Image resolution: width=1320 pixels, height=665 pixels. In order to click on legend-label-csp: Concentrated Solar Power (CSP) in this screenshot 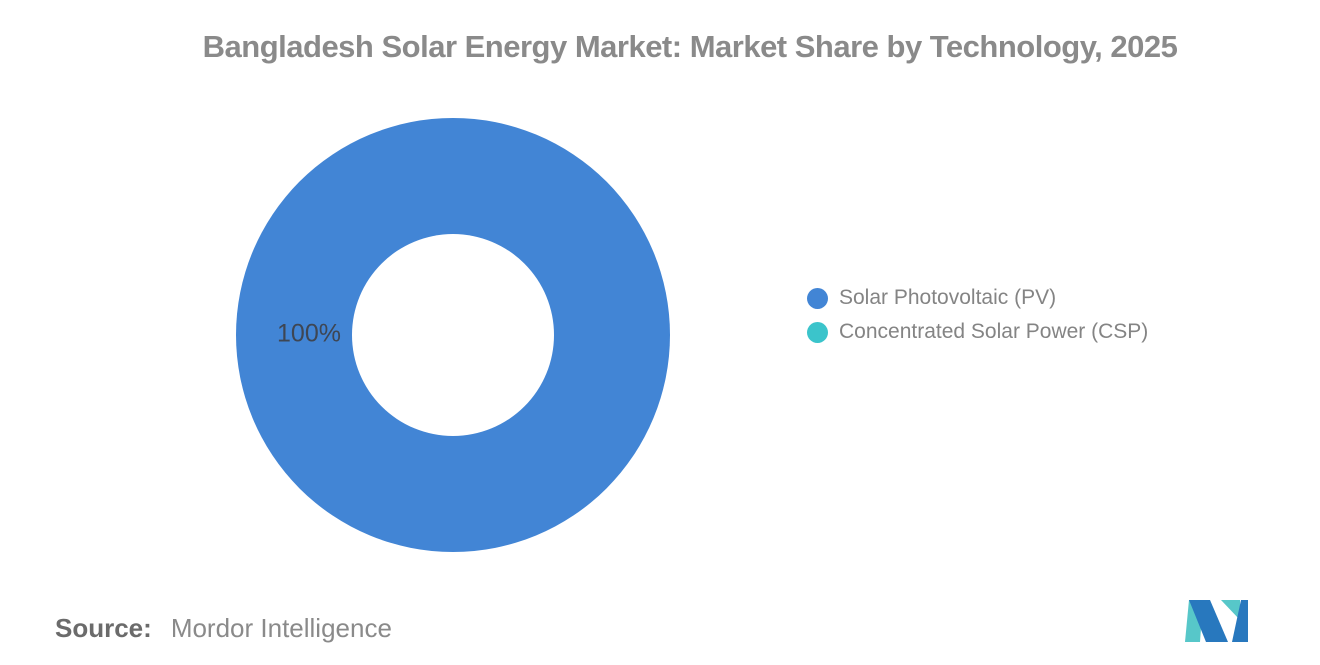, I will do `click(994, 331)`.